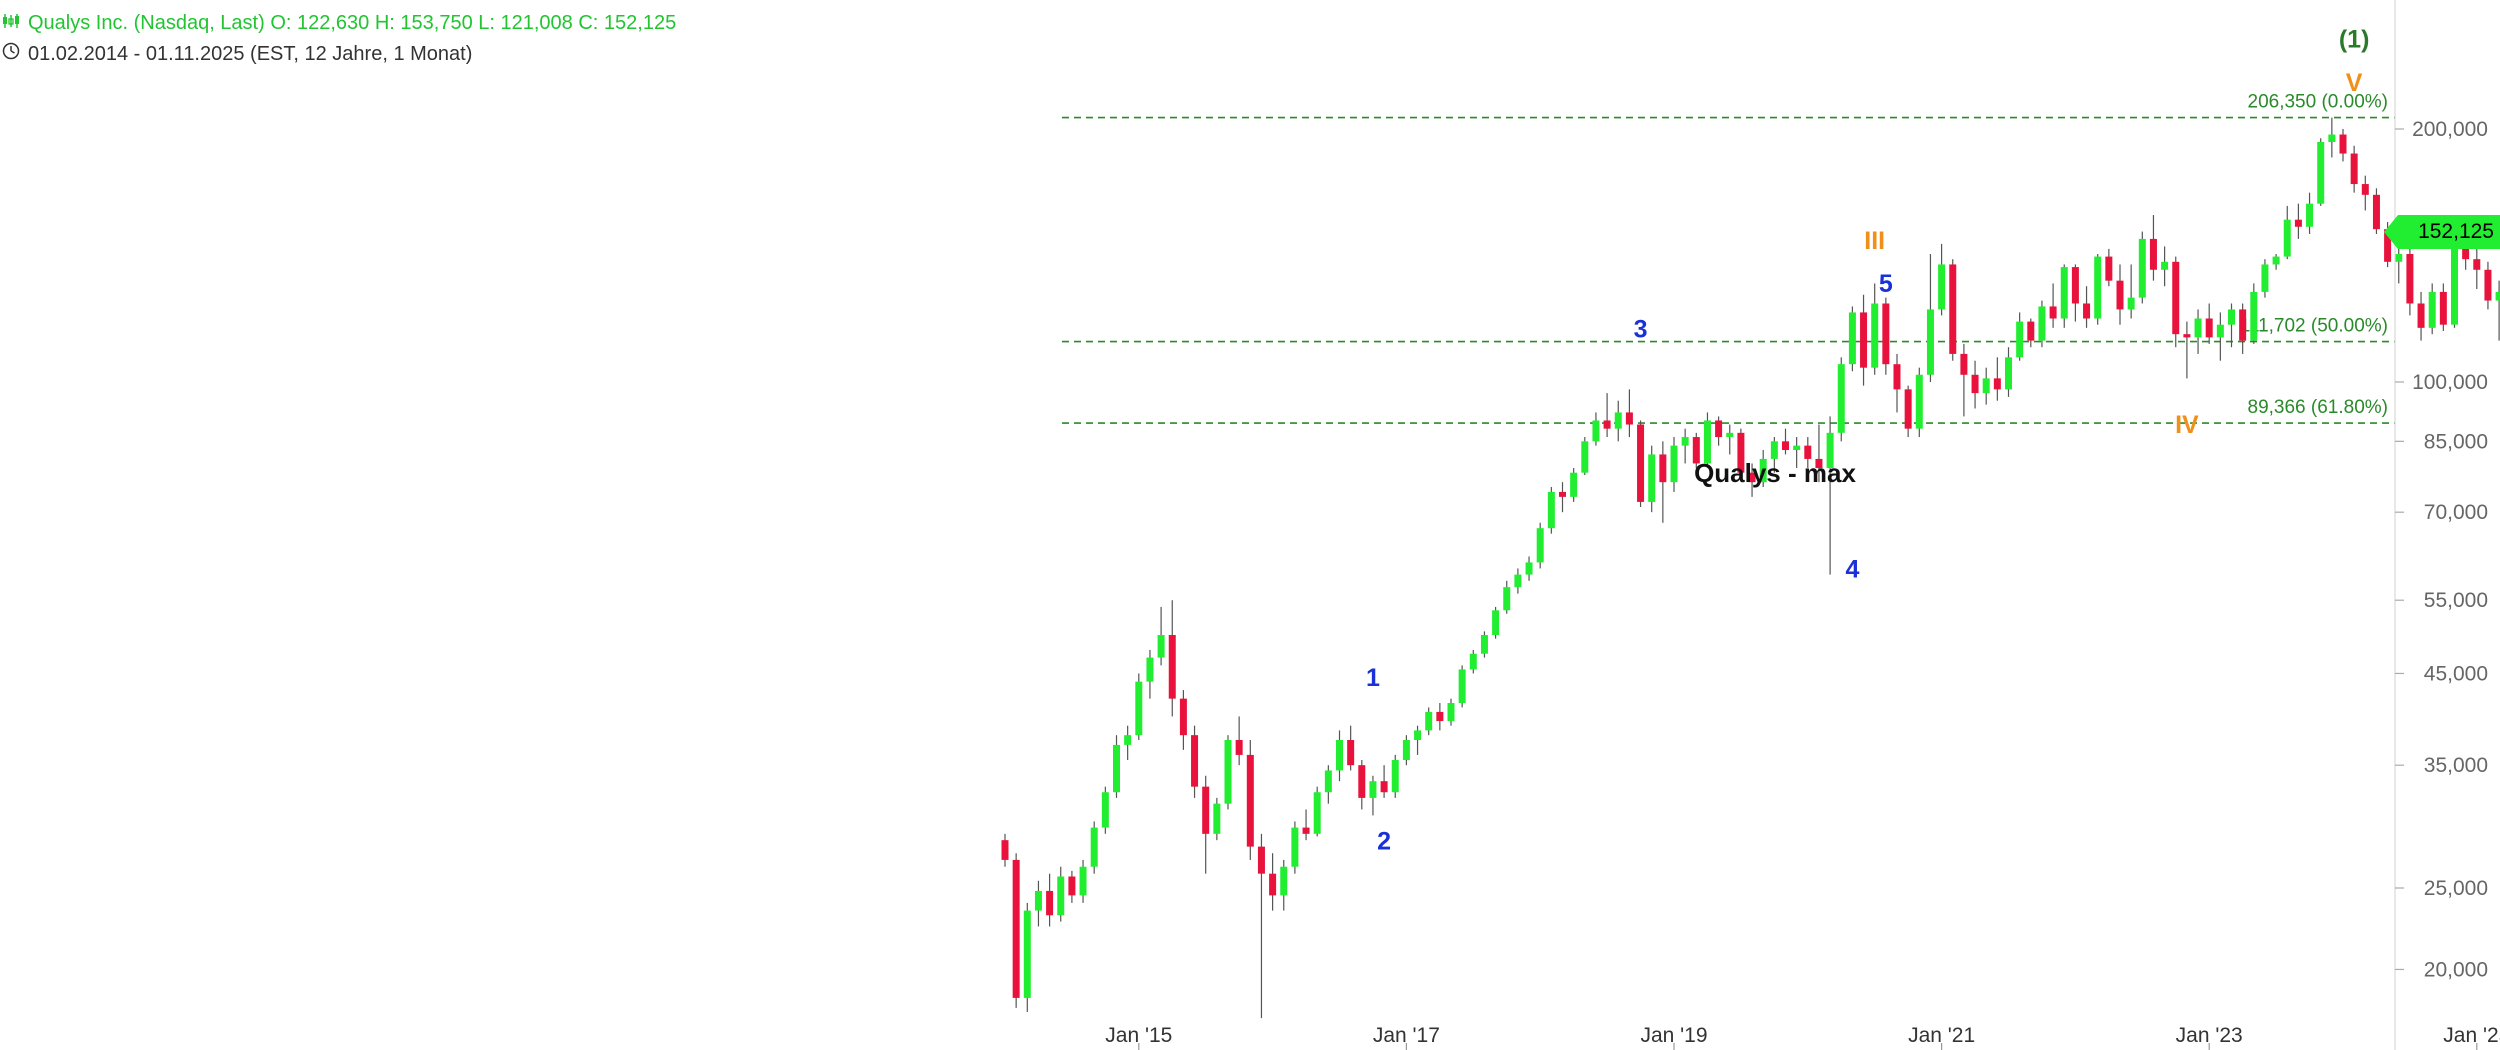  What do you see at coordinates (2354, 40) in the screenshot?
I see `wave-label: (1)` at bounding box center [2354, 40].